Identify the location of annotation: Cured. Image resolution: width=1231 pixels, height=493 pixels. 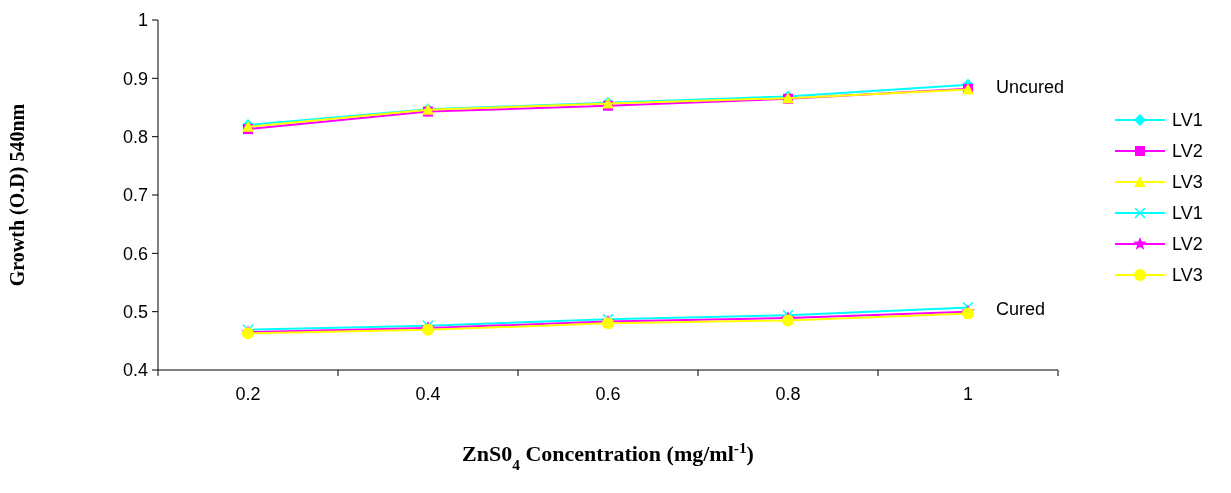
(1021, 309).